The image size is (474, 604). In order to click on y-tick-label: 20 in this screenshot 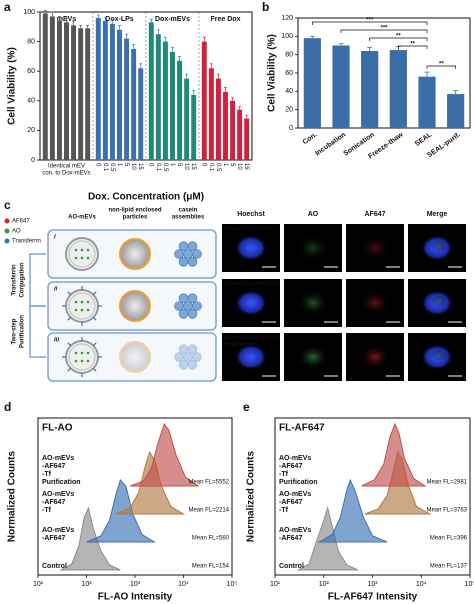, I will do `click(31, 130)`.